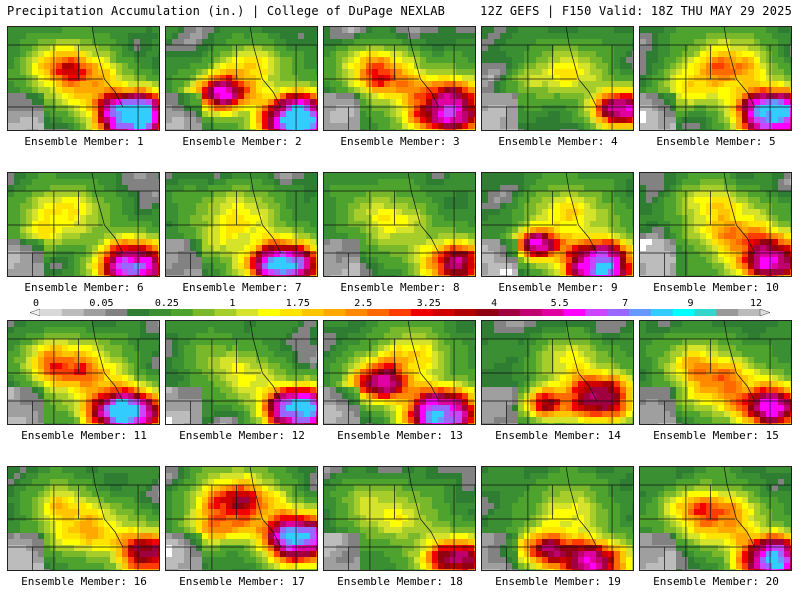 The image size is (800, 600). Describe the element at coordinates (242, 435) in the screenshot. I see `ensemble-member-label: Ensemble Member: 12` at that location.